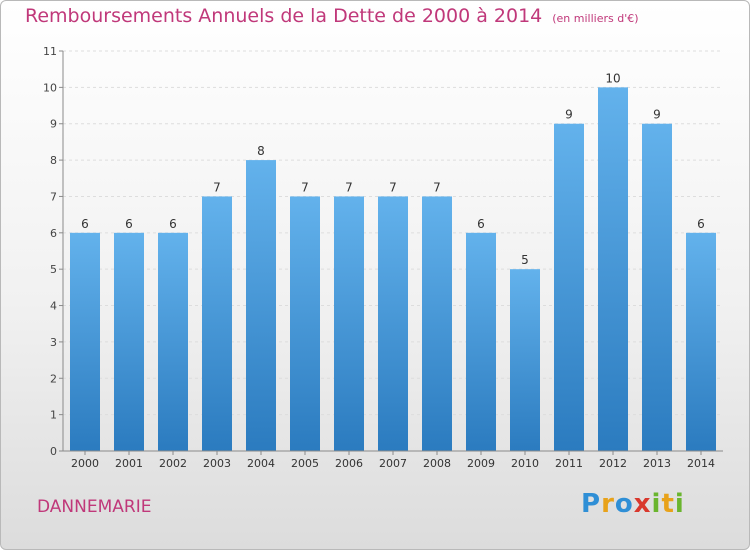  I want to click on x-tick-label: 2010, so click(525, 463).